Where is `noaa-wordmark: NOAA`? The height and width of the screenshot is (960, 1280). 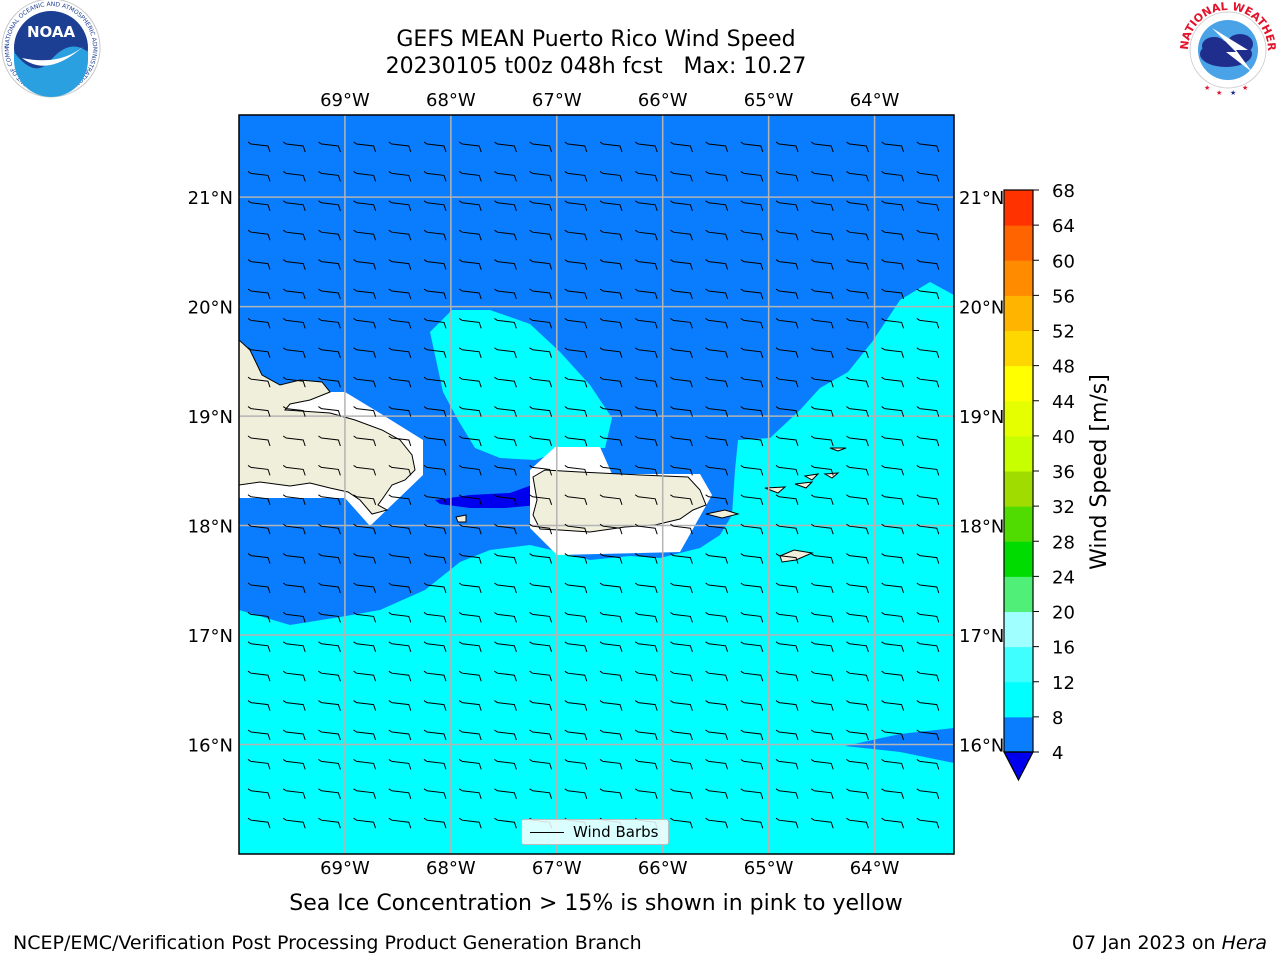
noaa-wordmark: NOAA is located at coordinates (51, 32).